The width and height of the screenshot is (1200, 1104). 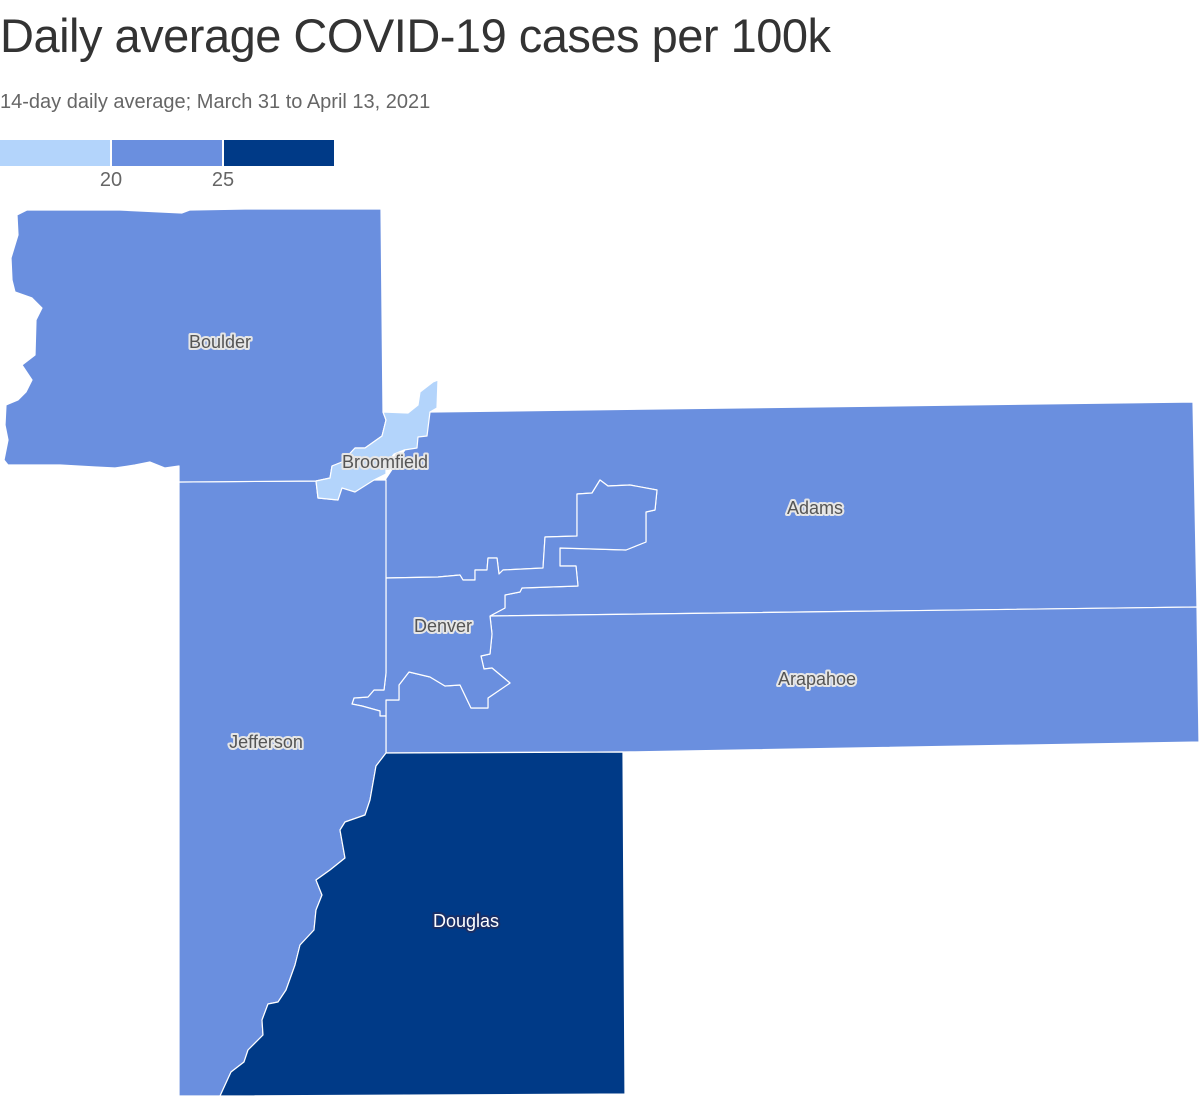 I want to click on color-legend: 20 25, so click(x=170, y=165).